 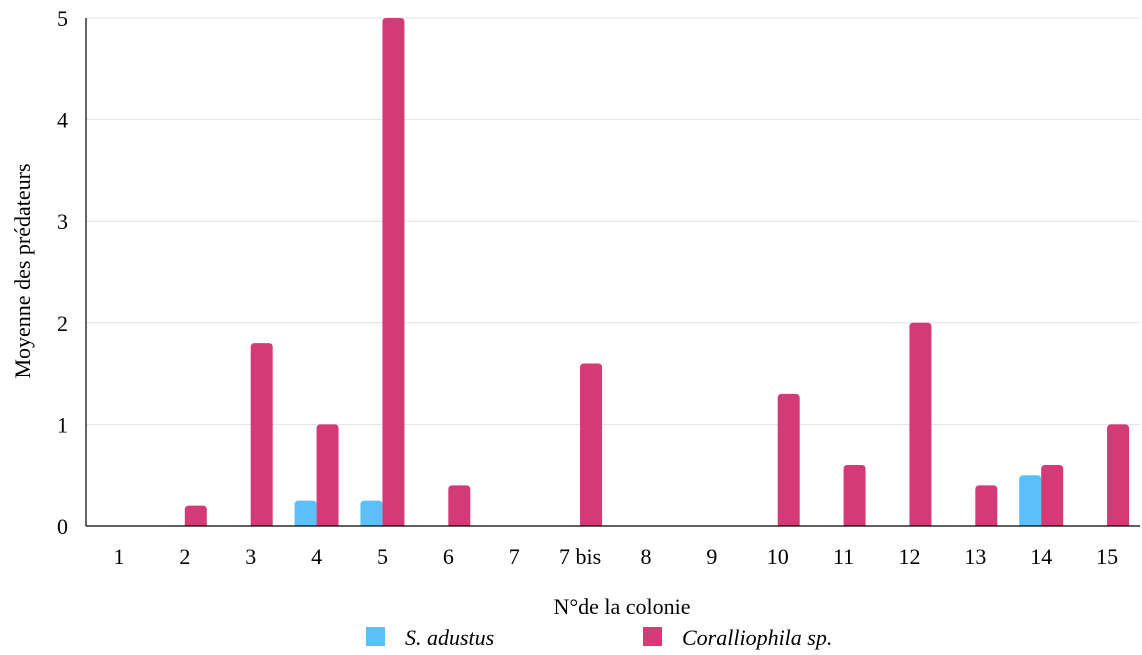 What do you see at coordinates (448, 556) in the screenshot?
I see `x-tick-label: 6` at bounding box center [448, 556].